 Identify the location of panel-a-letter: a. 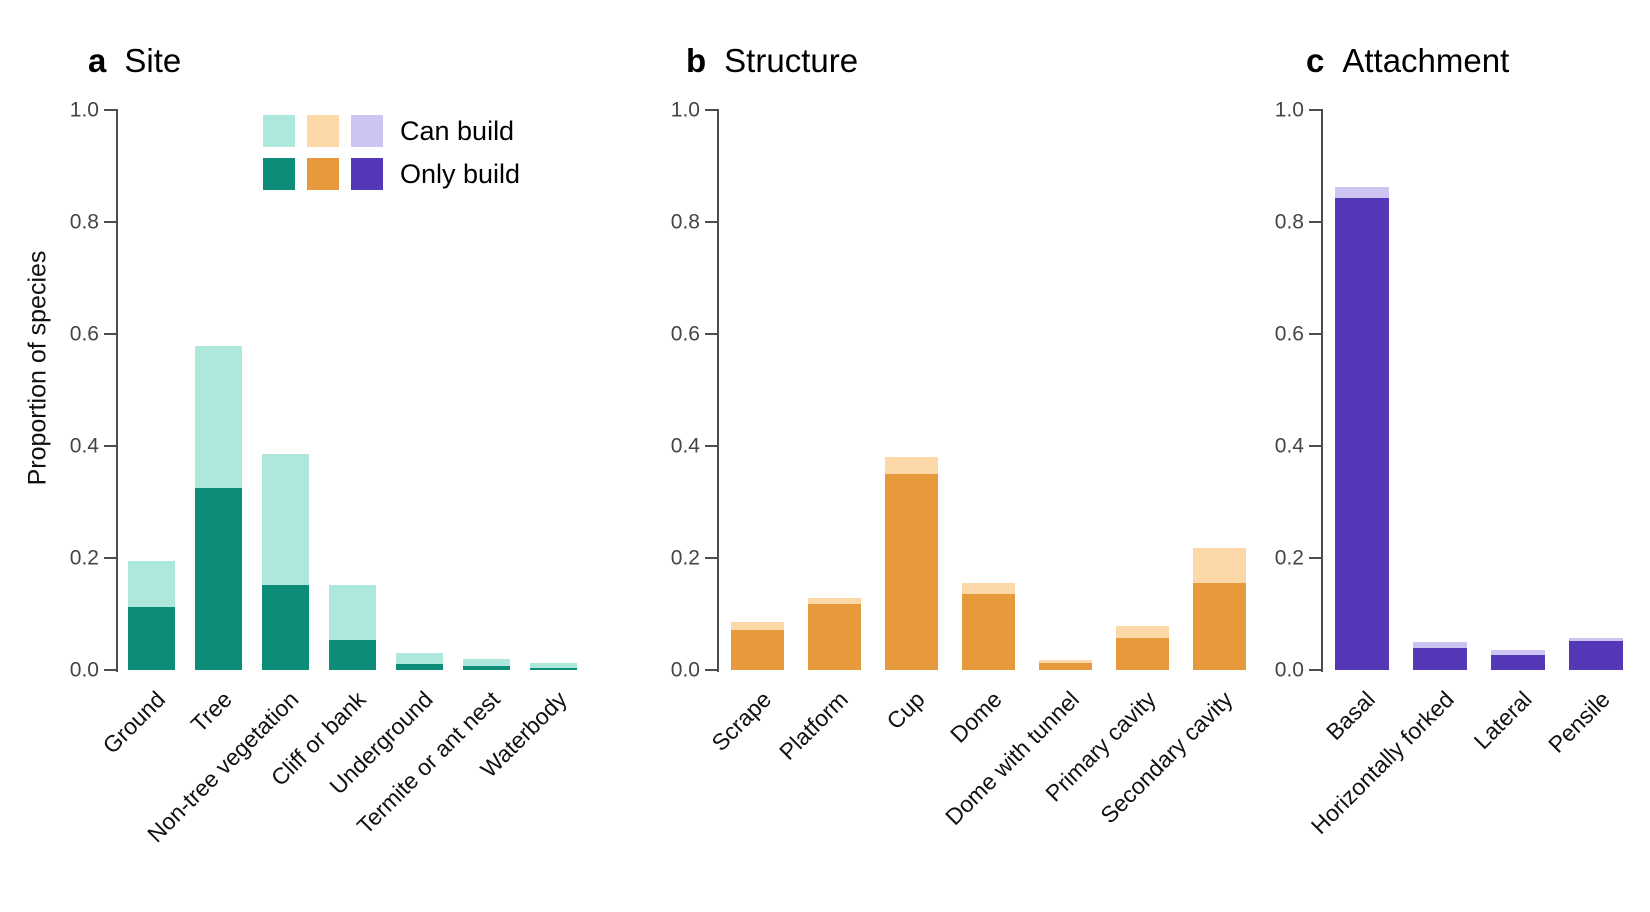
(97, 60).